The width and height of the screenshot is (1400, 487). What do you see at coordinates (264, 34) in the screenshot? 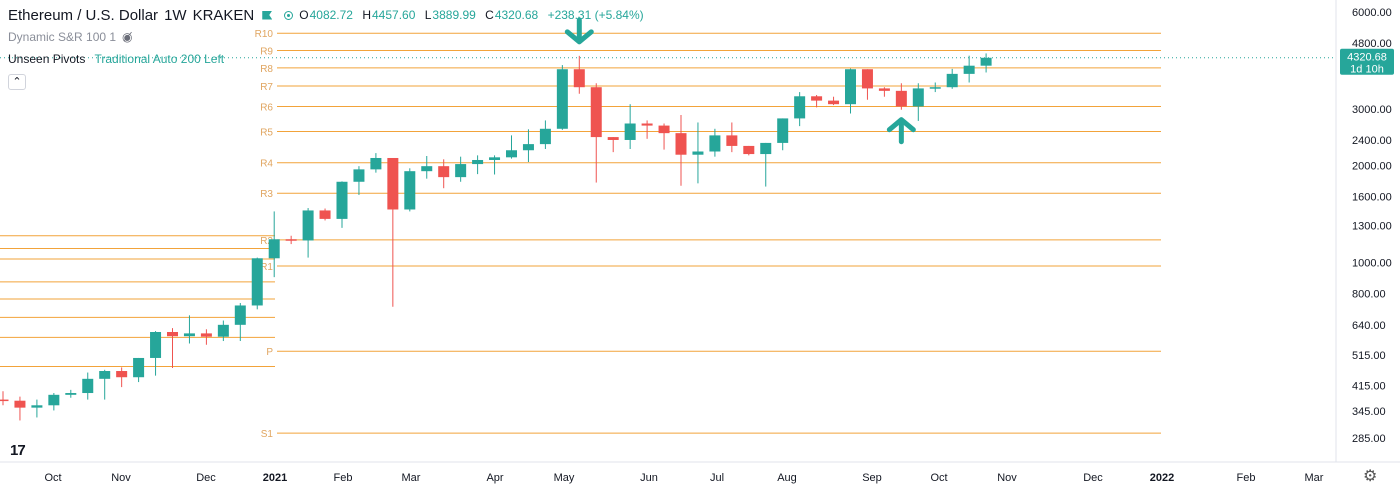
I see `pivot-label: R10` at bounding box center [264, 34].